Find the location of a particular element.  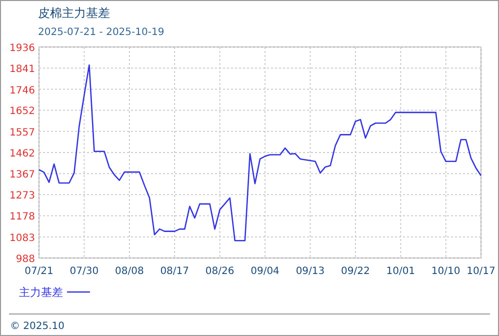

x-tick-label: 10/01 is located at coordinates (401, 271).